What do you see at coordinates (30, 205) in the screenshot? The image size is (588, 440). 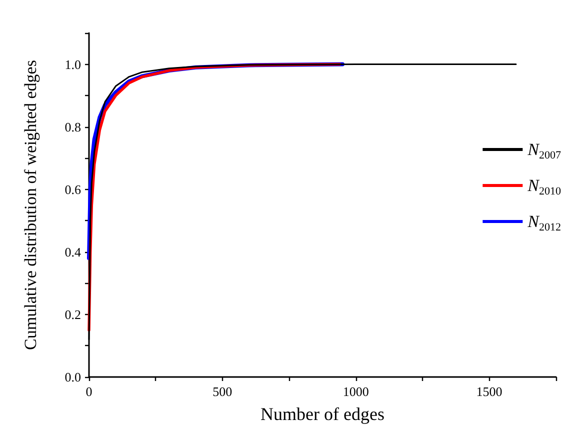 I see `y-axis-title: Cumulative distribution of weighted edges` at bounding box center [30, 205].